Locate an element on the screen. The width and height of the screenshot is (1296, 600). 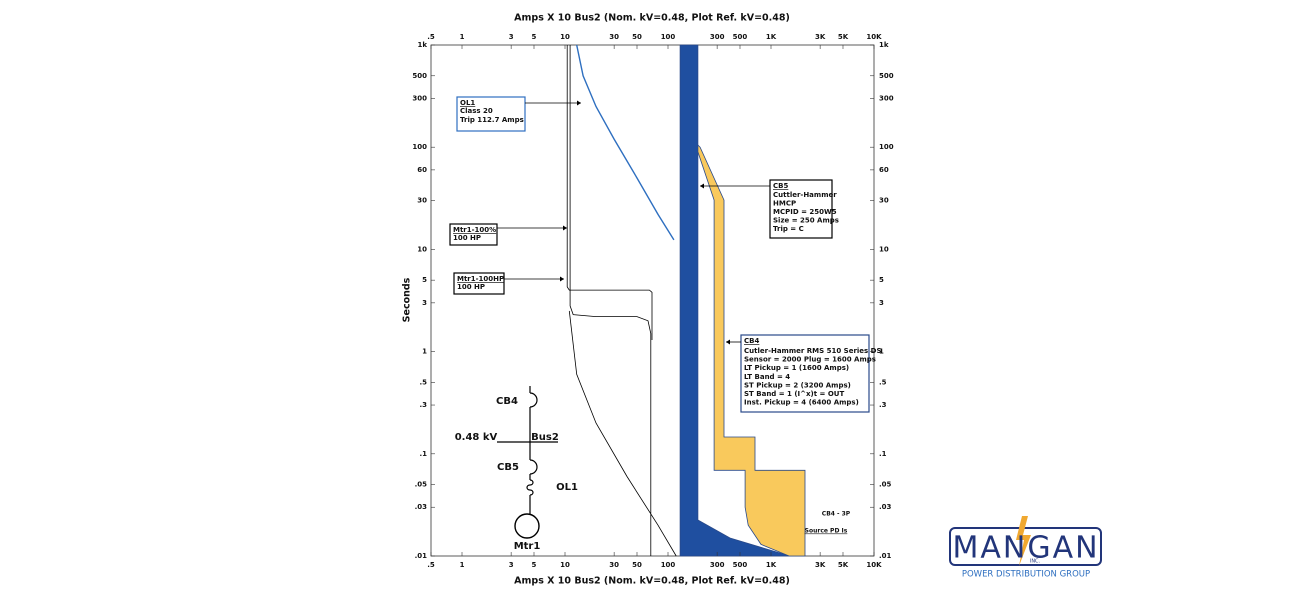
callout-line: LT Band = 4 is located at coordinates (767, 377).